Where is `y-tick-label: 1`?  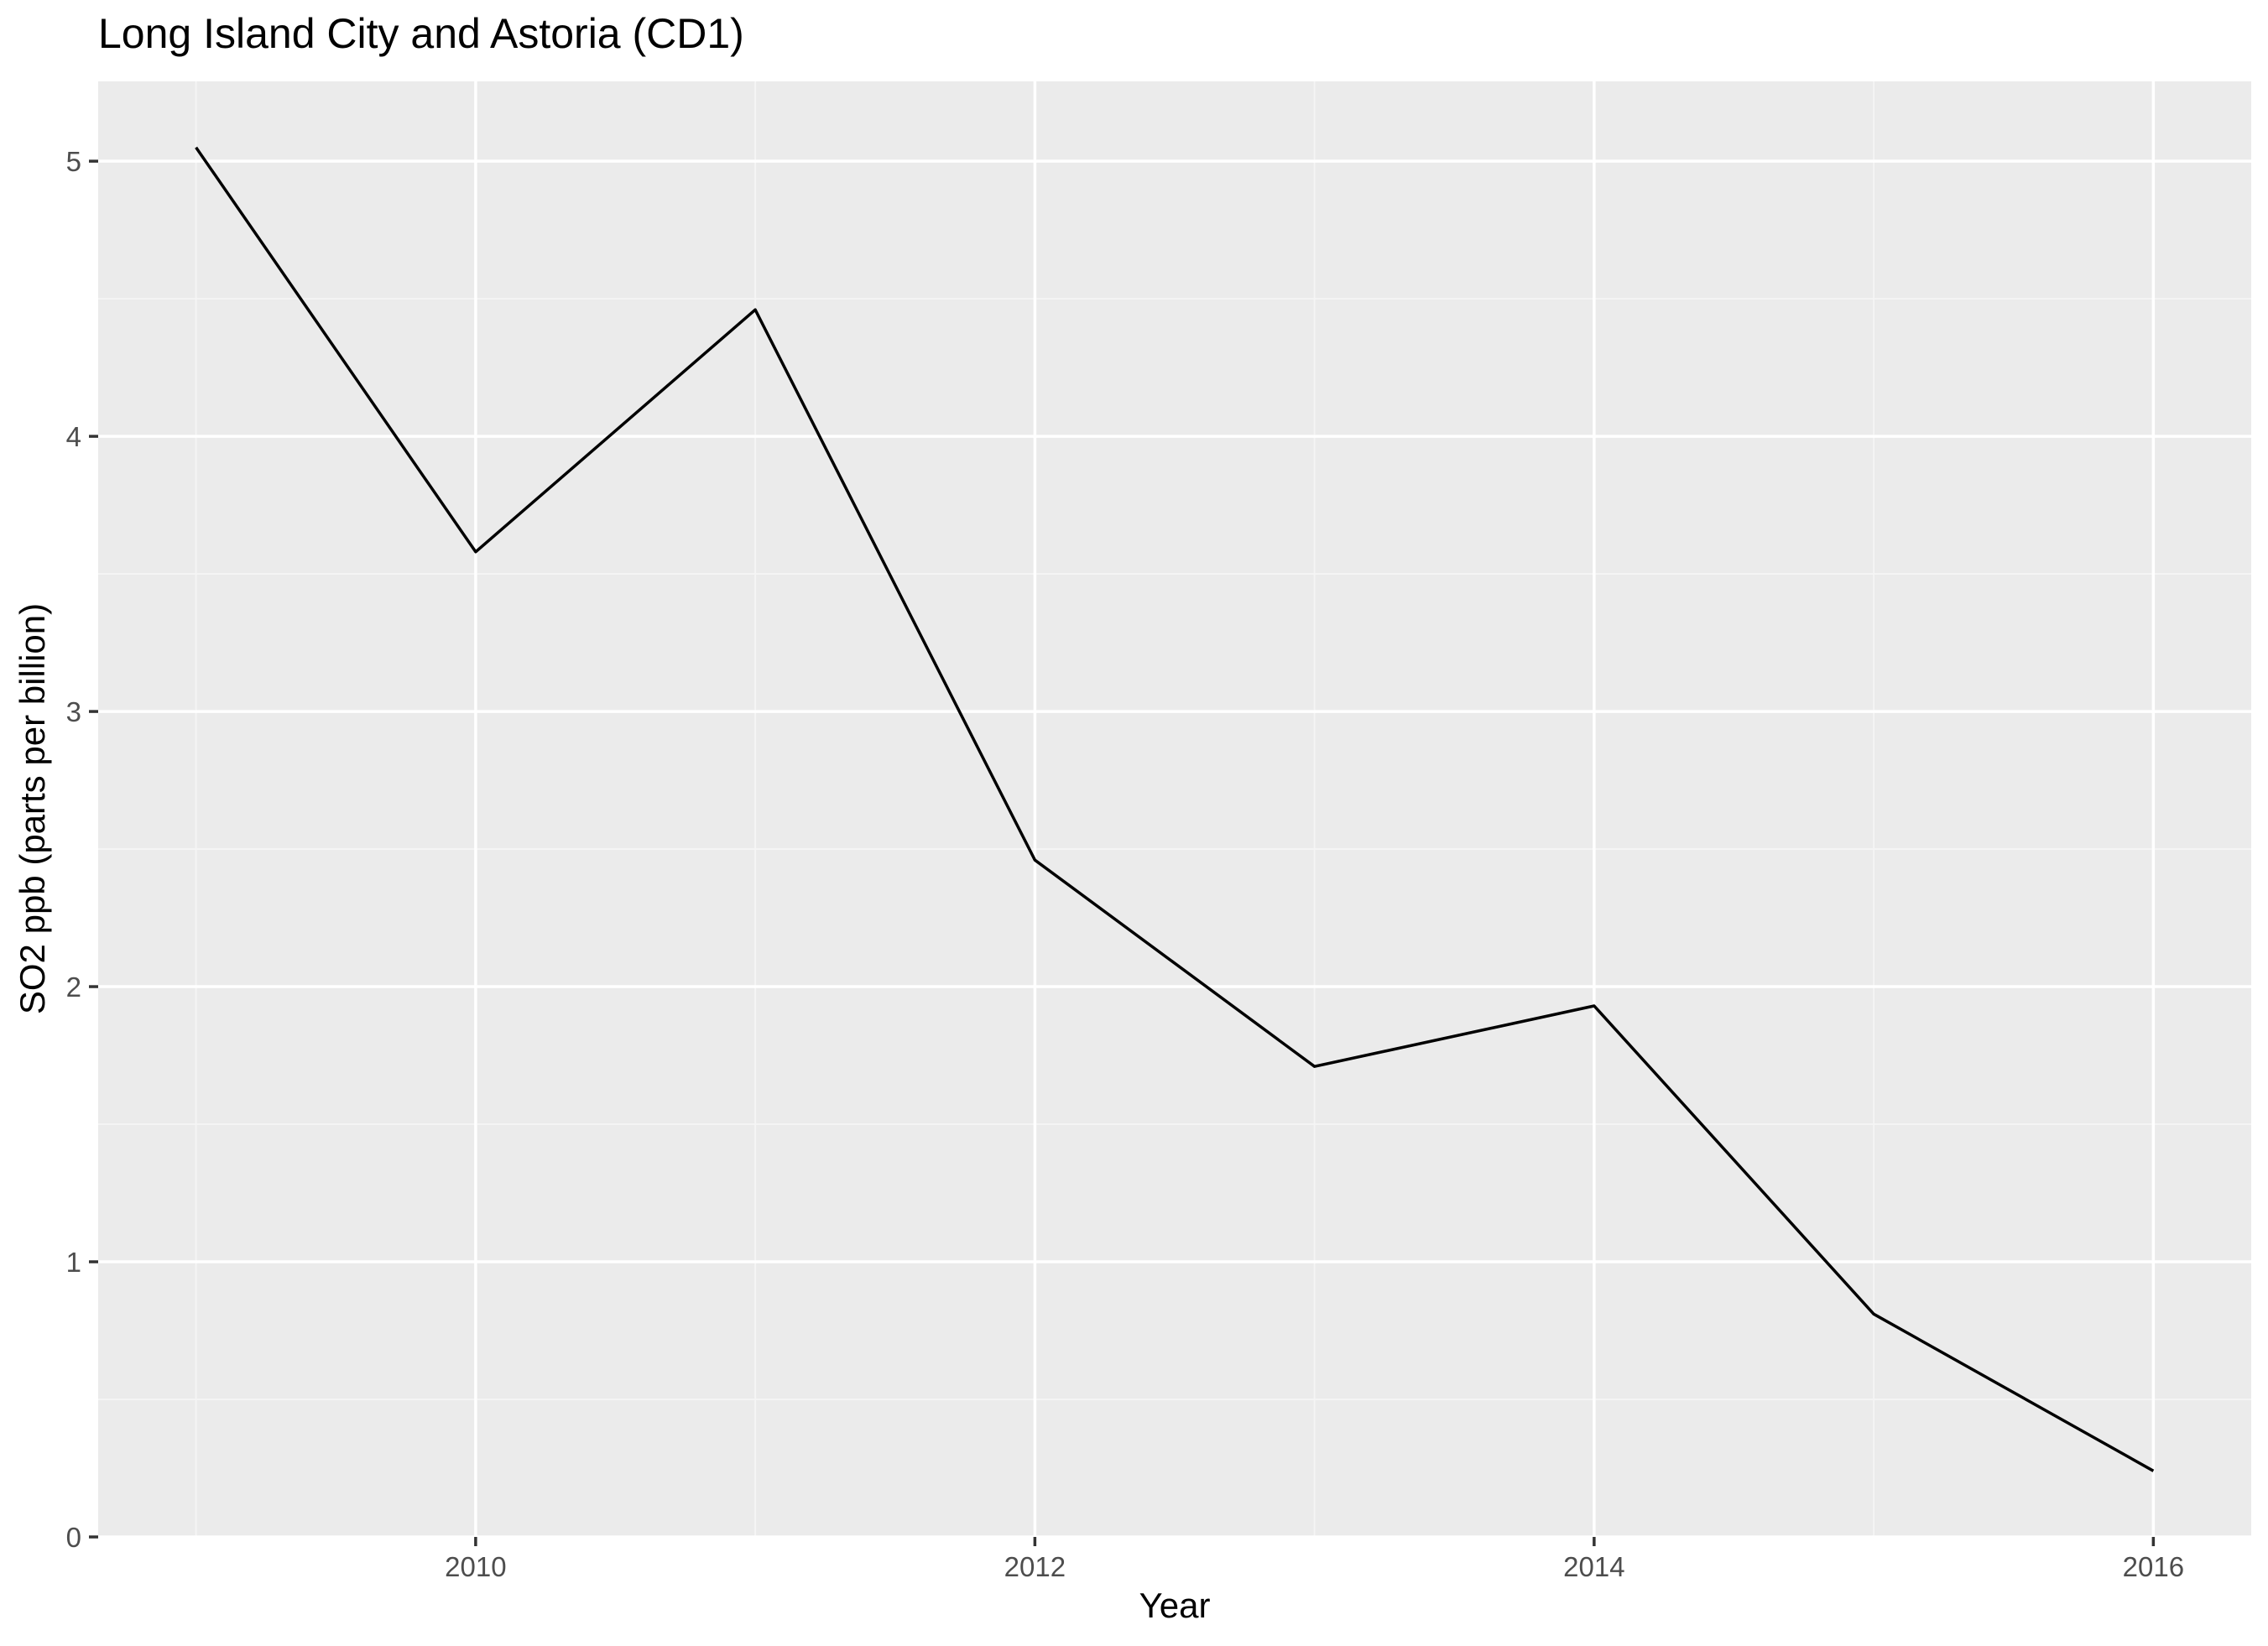 y-tick-label: 1 is located at coordinates (74, 1263).